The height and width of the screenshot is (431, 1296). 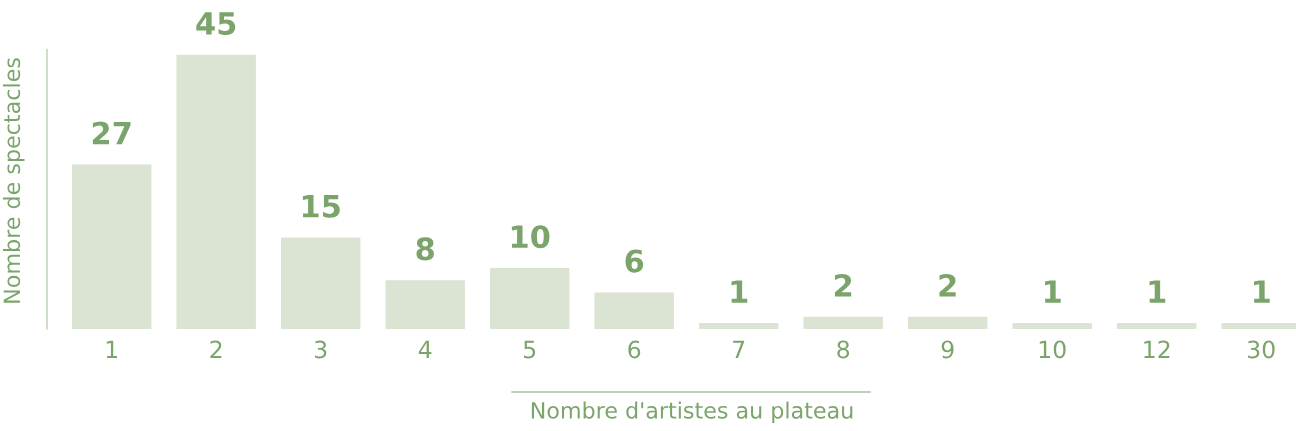 What do you see at coordinates (634, 349) in the screenshot?
I see `x-tick-label: 6` at bounding box center [634, 349].